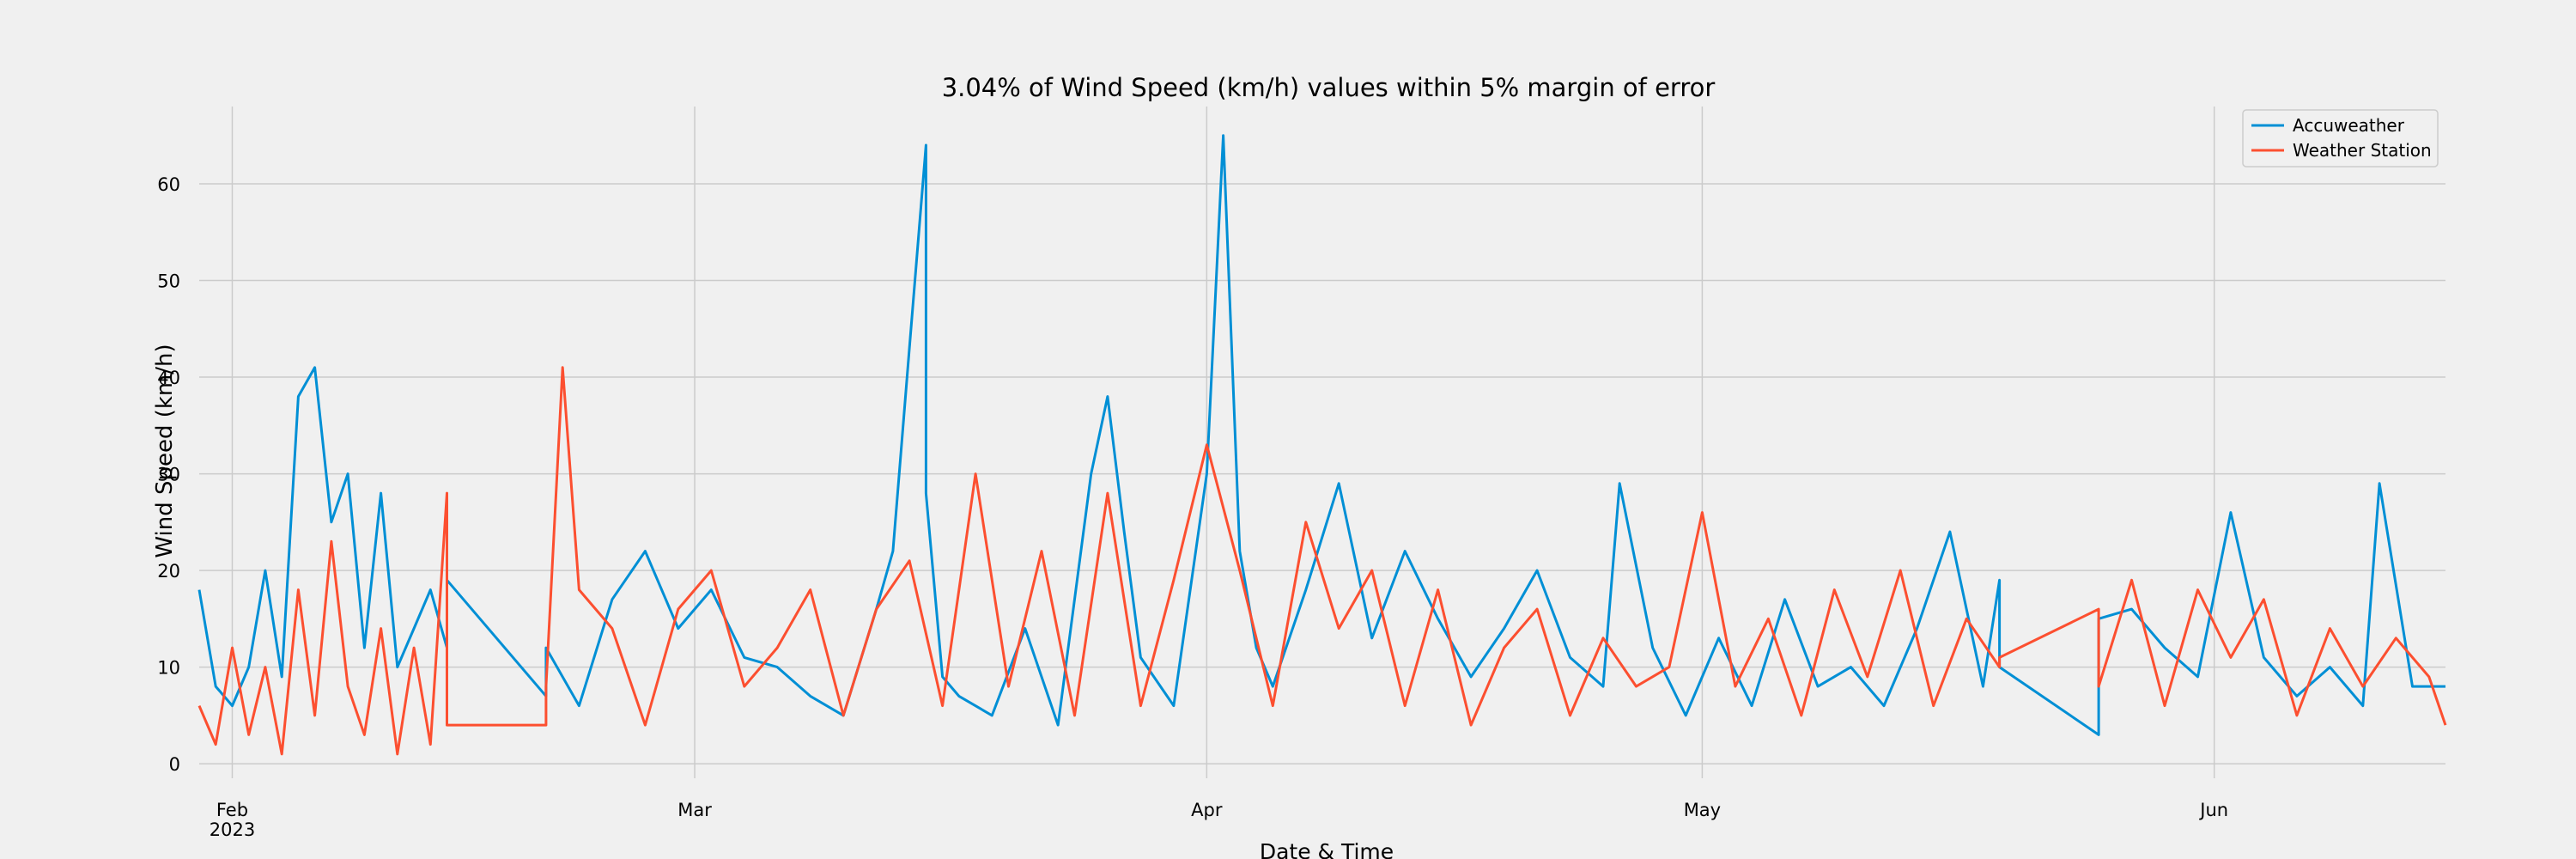  I want to click on y-tick-label: 60, so click(169, 184).